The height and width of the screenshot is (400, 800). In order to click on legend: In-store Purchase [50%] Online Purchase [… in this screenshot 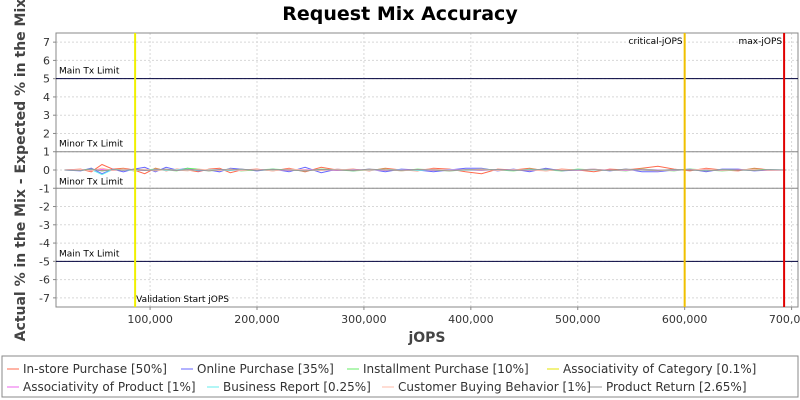, I will do `click(381, 378)`.